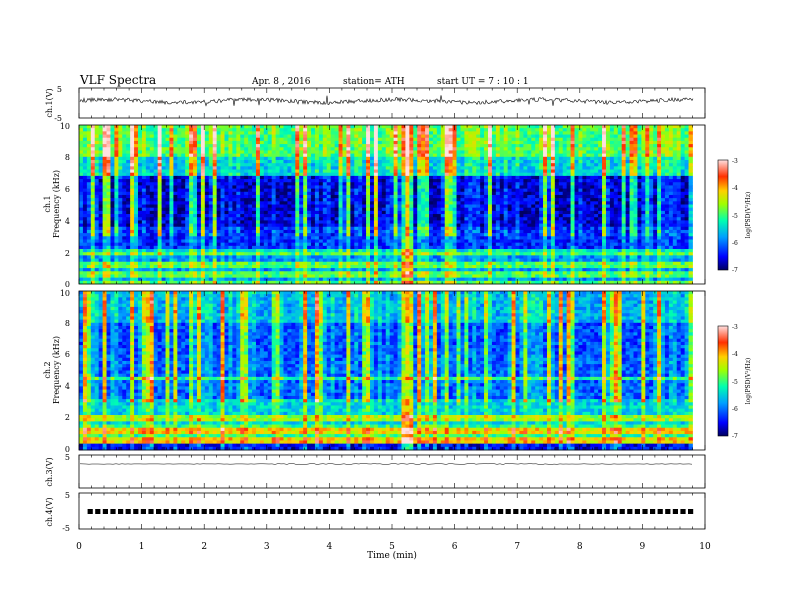  What do you see at coordinates (483, 82) in the screenshot?
I see `start-time-label: start UT = 7 : 10 : 1` at bounding box center [483, 82].